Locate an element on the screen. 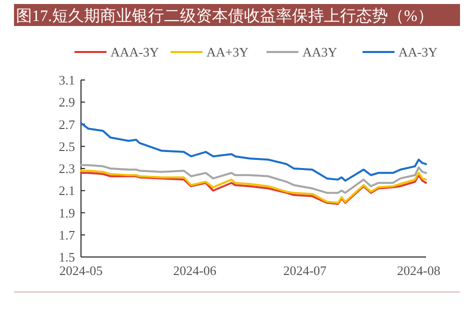  y-tick-label: 2.1 is located at coordinates (66, 190).